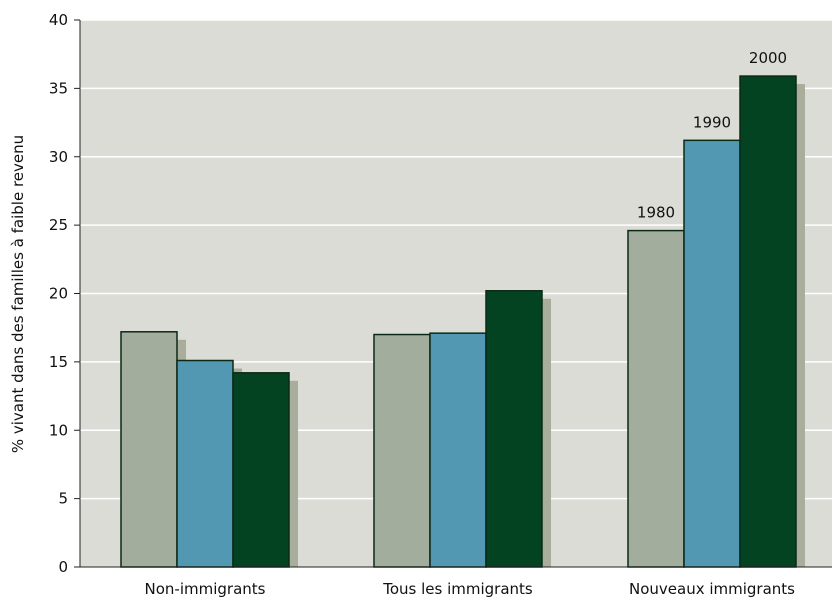 The image size is (832, 600). What do you see at coordinates (58, 88) in the screenshot?
I see `y-tick-label: 35` at bounding box center [58, 88].